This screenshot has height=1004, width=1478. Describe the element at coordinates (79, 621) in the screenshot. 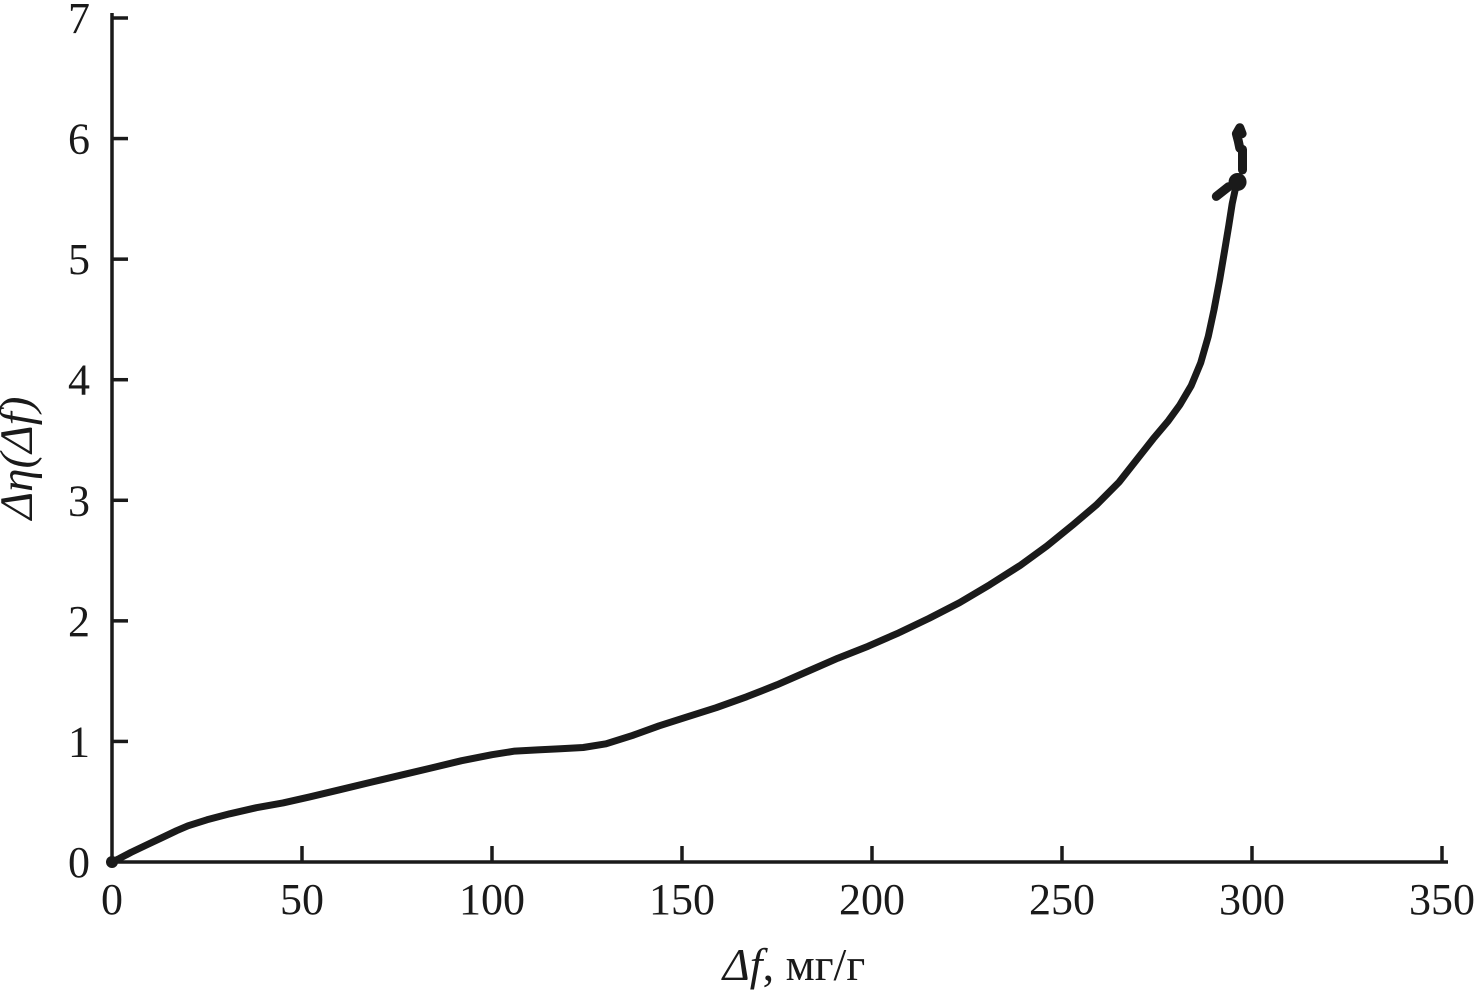

I see `y-tick-label-2: 2` at that location.